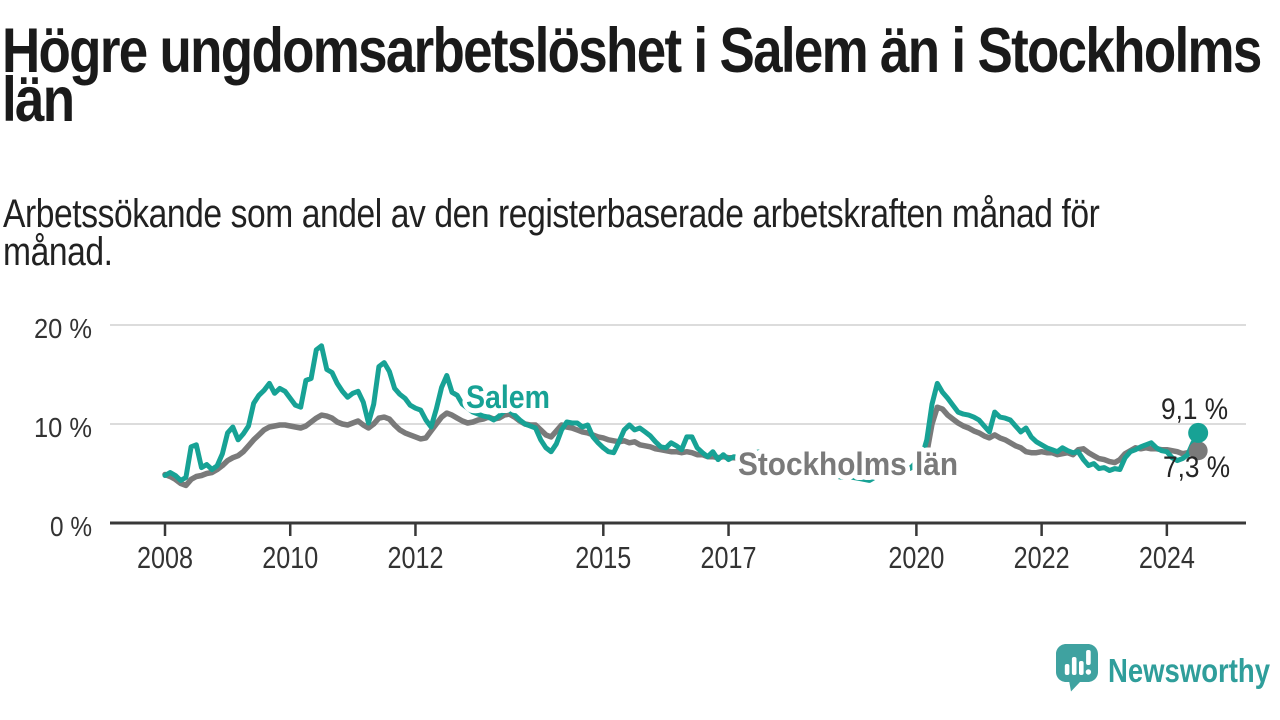  Describe the element at coordinates (38, 100) in the screenshot. I see `page-title-line-2: län` at that location.